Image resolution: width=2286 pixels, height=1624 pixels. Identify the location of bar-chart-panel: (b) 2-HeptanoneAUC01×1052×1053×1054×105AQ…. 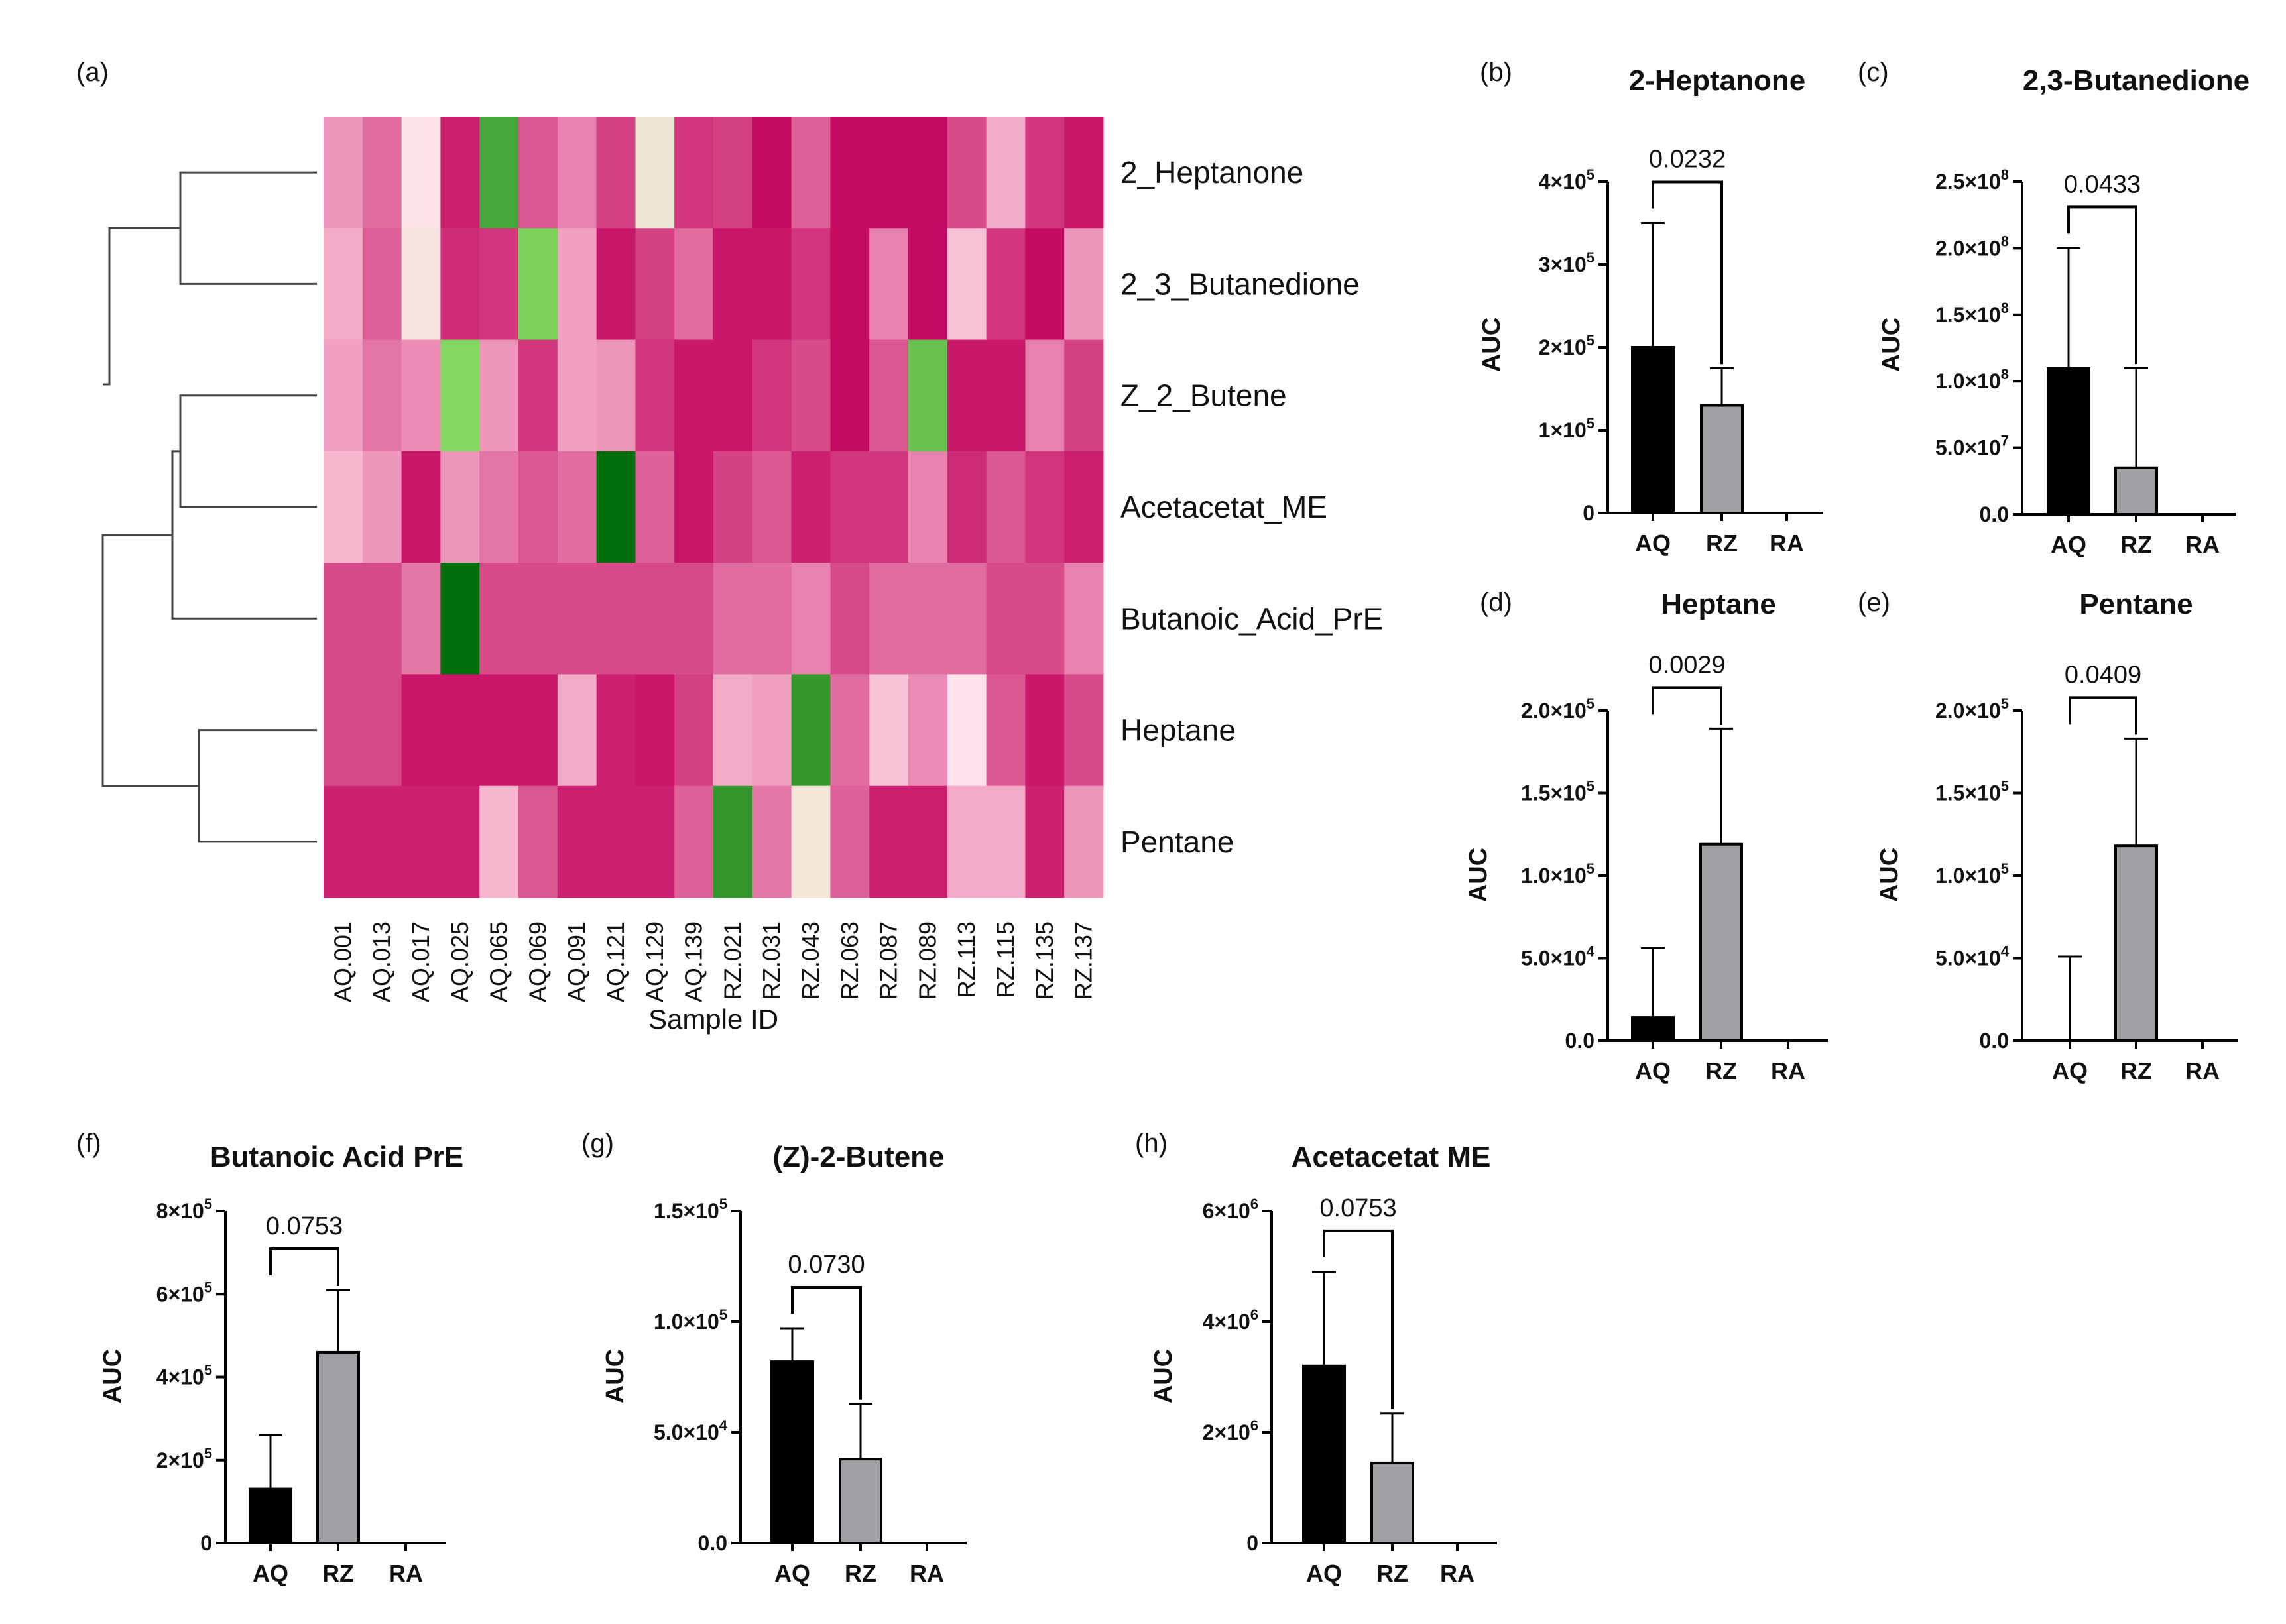
(1650, 307).